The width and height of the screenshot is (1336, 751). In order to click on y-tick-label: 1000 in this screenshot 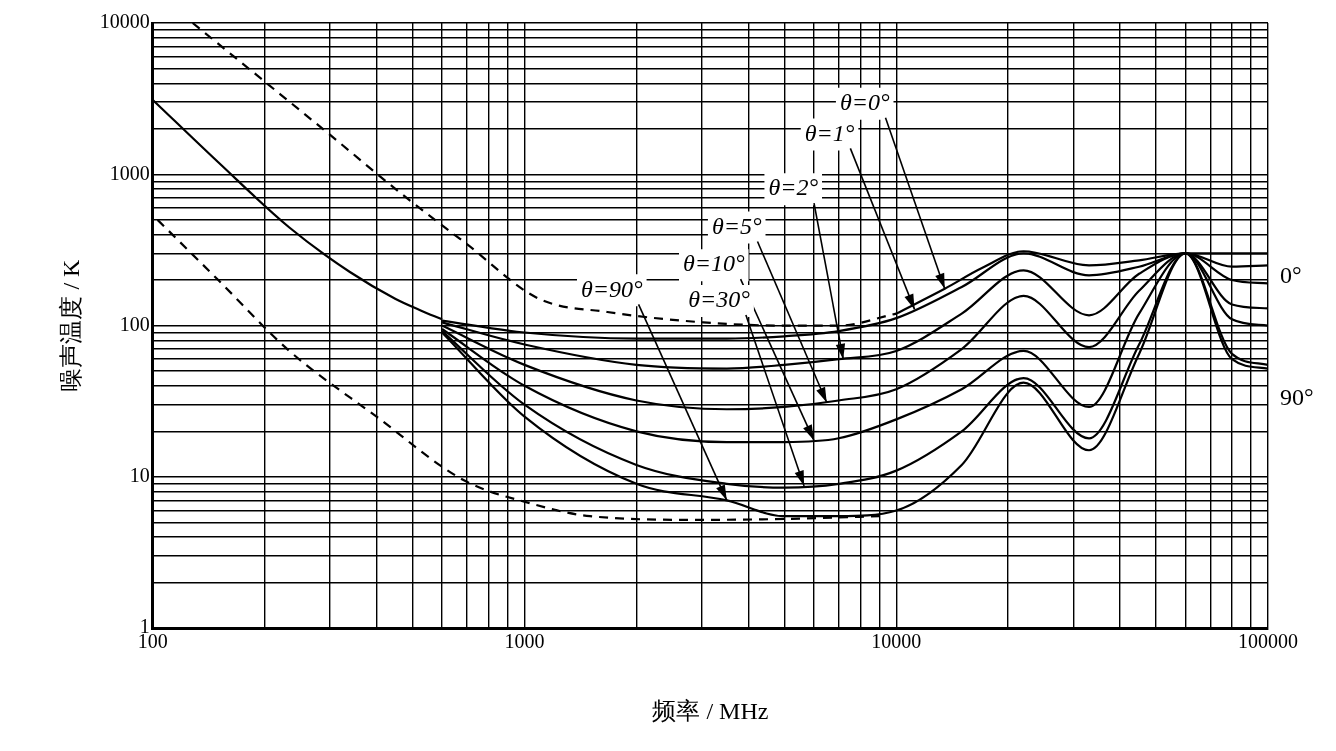, I will do `click(129, 172)`.